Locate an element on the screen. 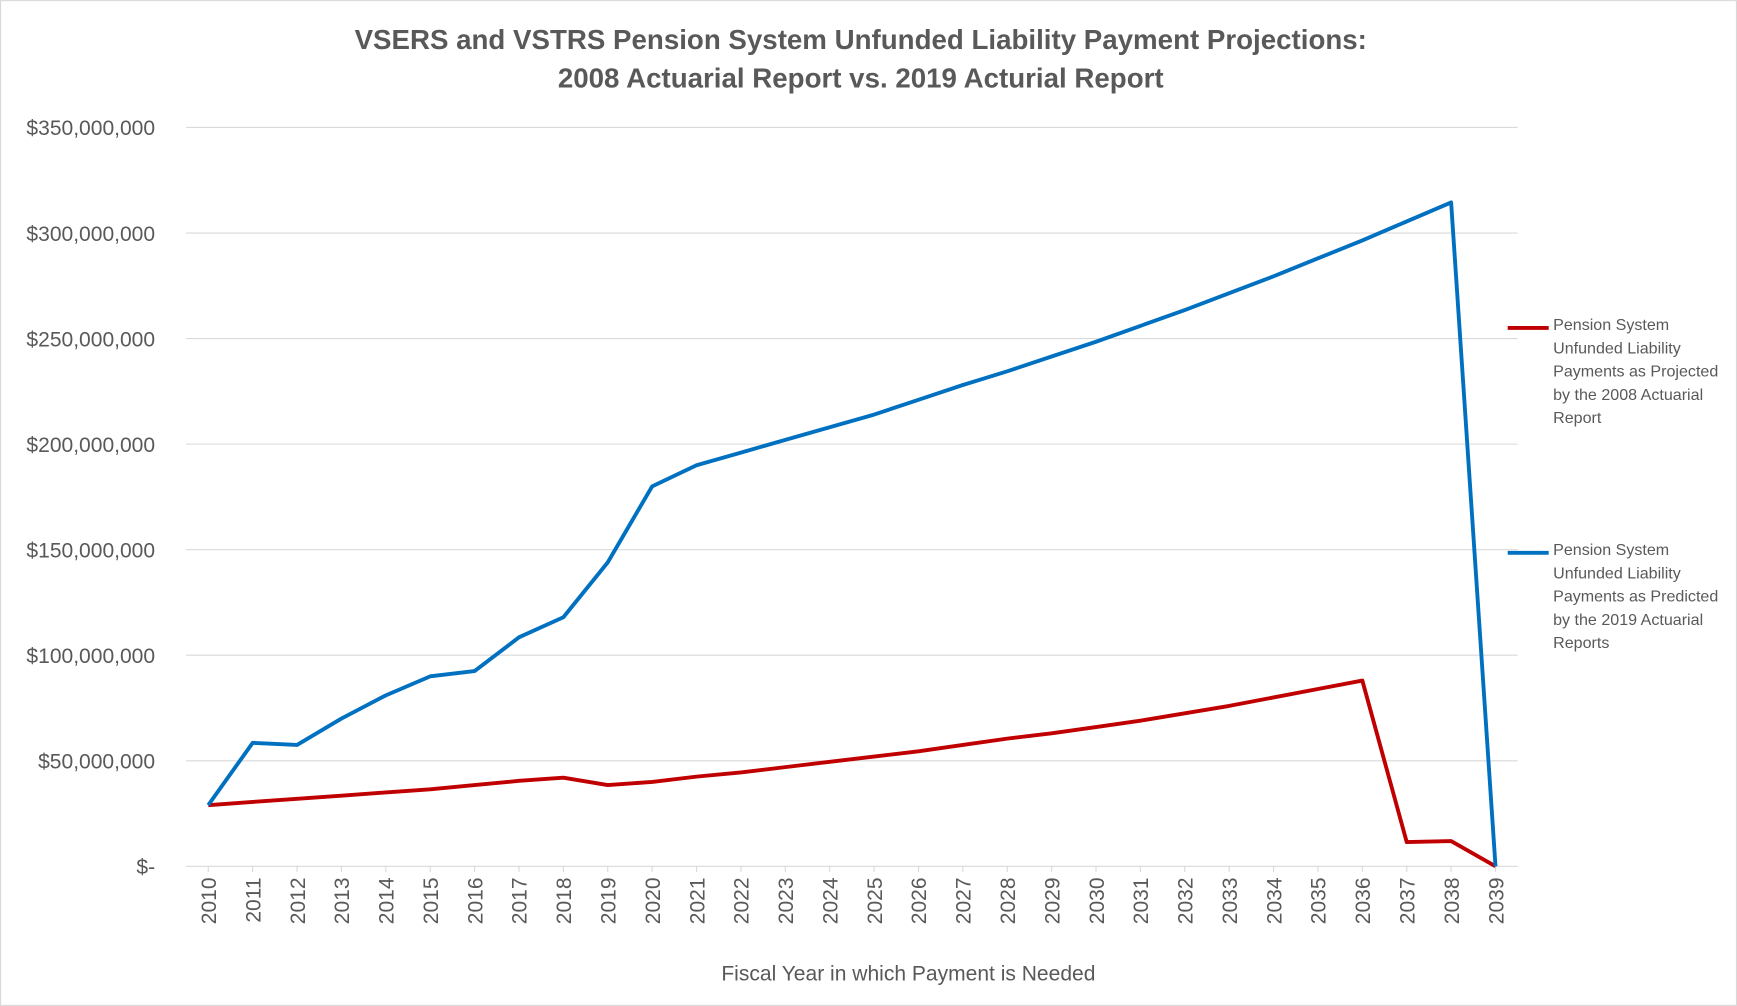 Image resolution: width=1737 pixels, height=1006 pixels. x-tick-label: 2012 is located at coordinates (298, 900).